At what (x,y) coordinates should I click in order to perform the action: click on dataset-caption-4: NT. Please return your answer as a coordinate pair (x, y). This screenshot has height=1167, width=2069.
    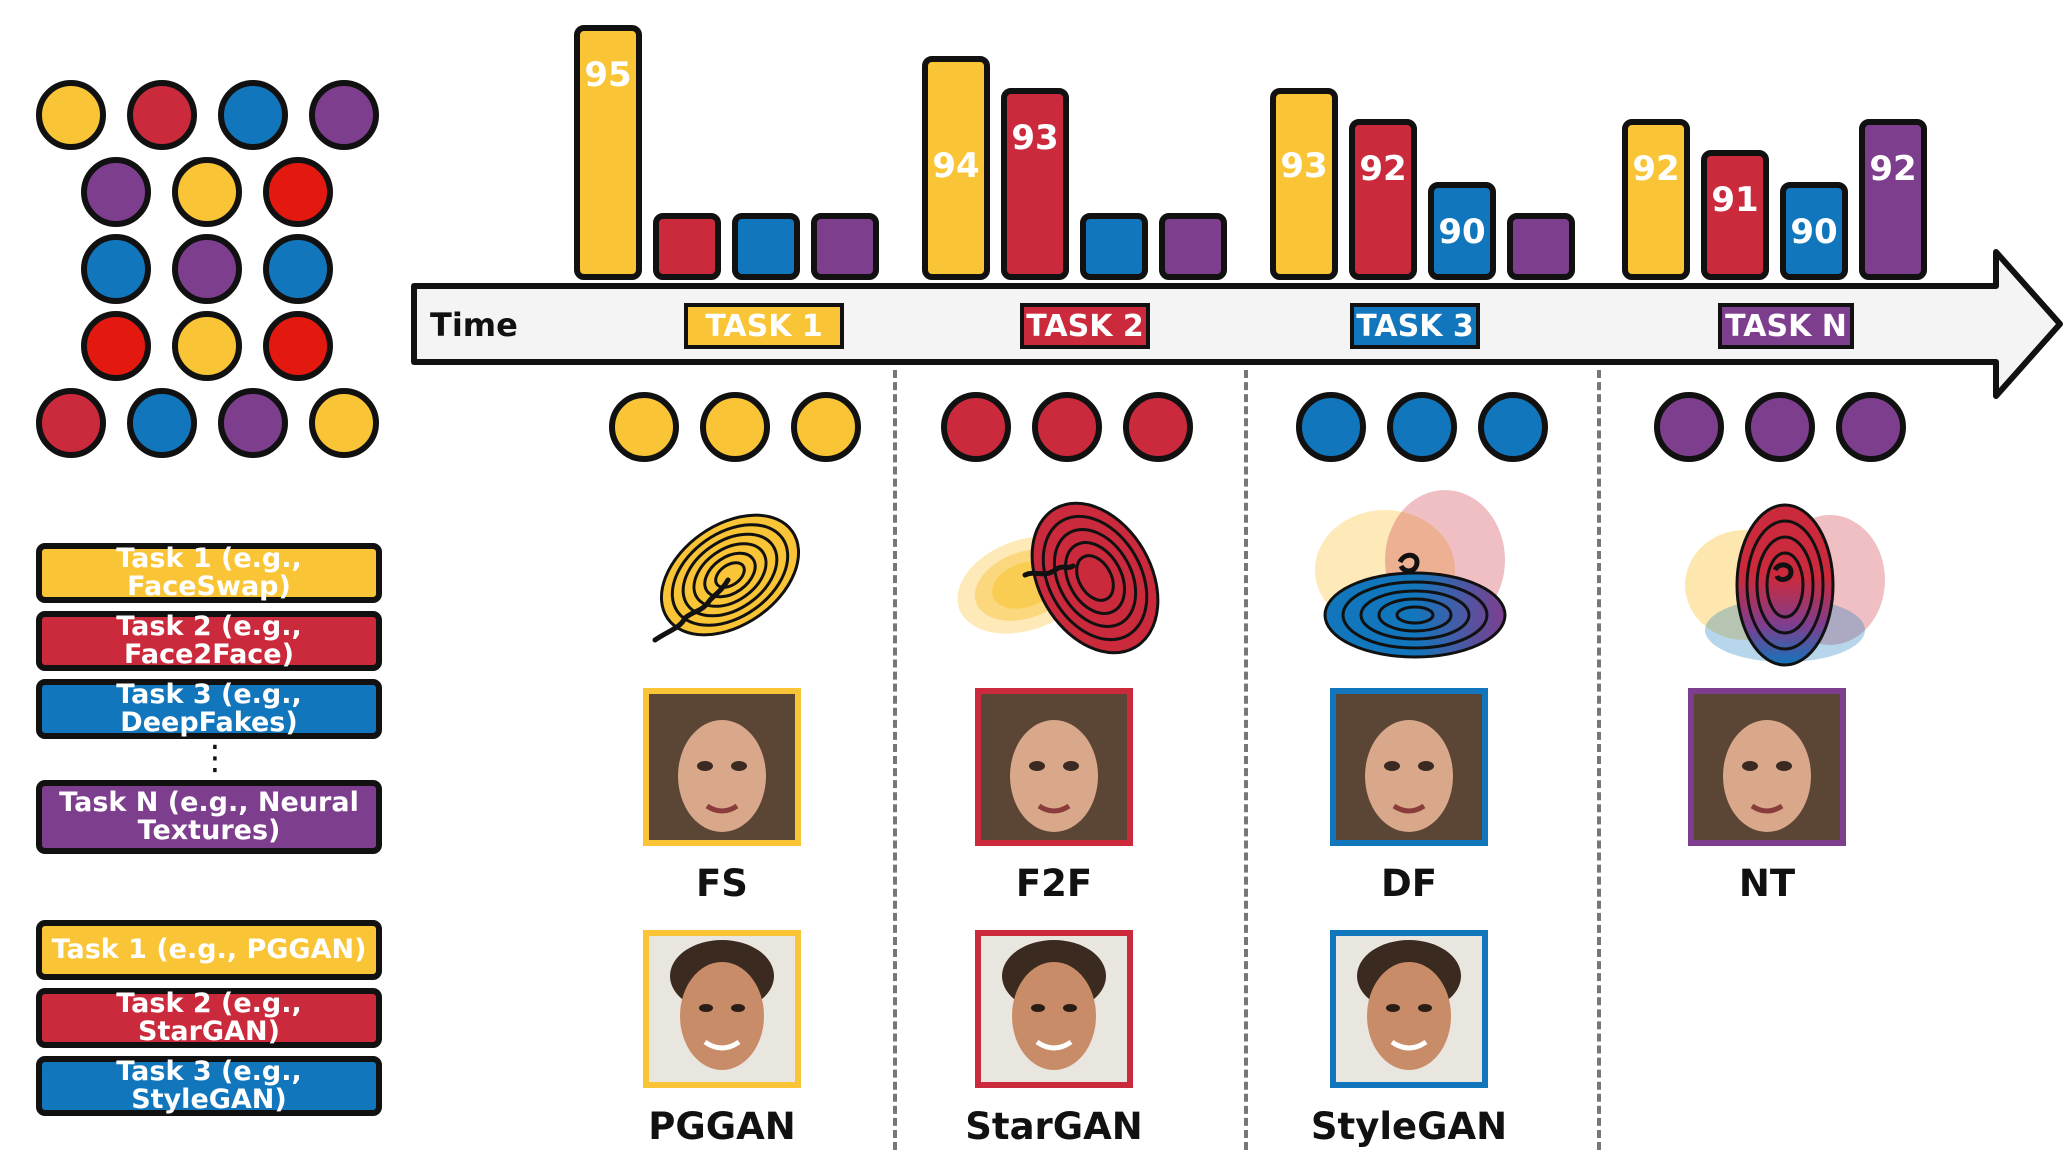
    Looking at the image, I should click on (1767, 883).